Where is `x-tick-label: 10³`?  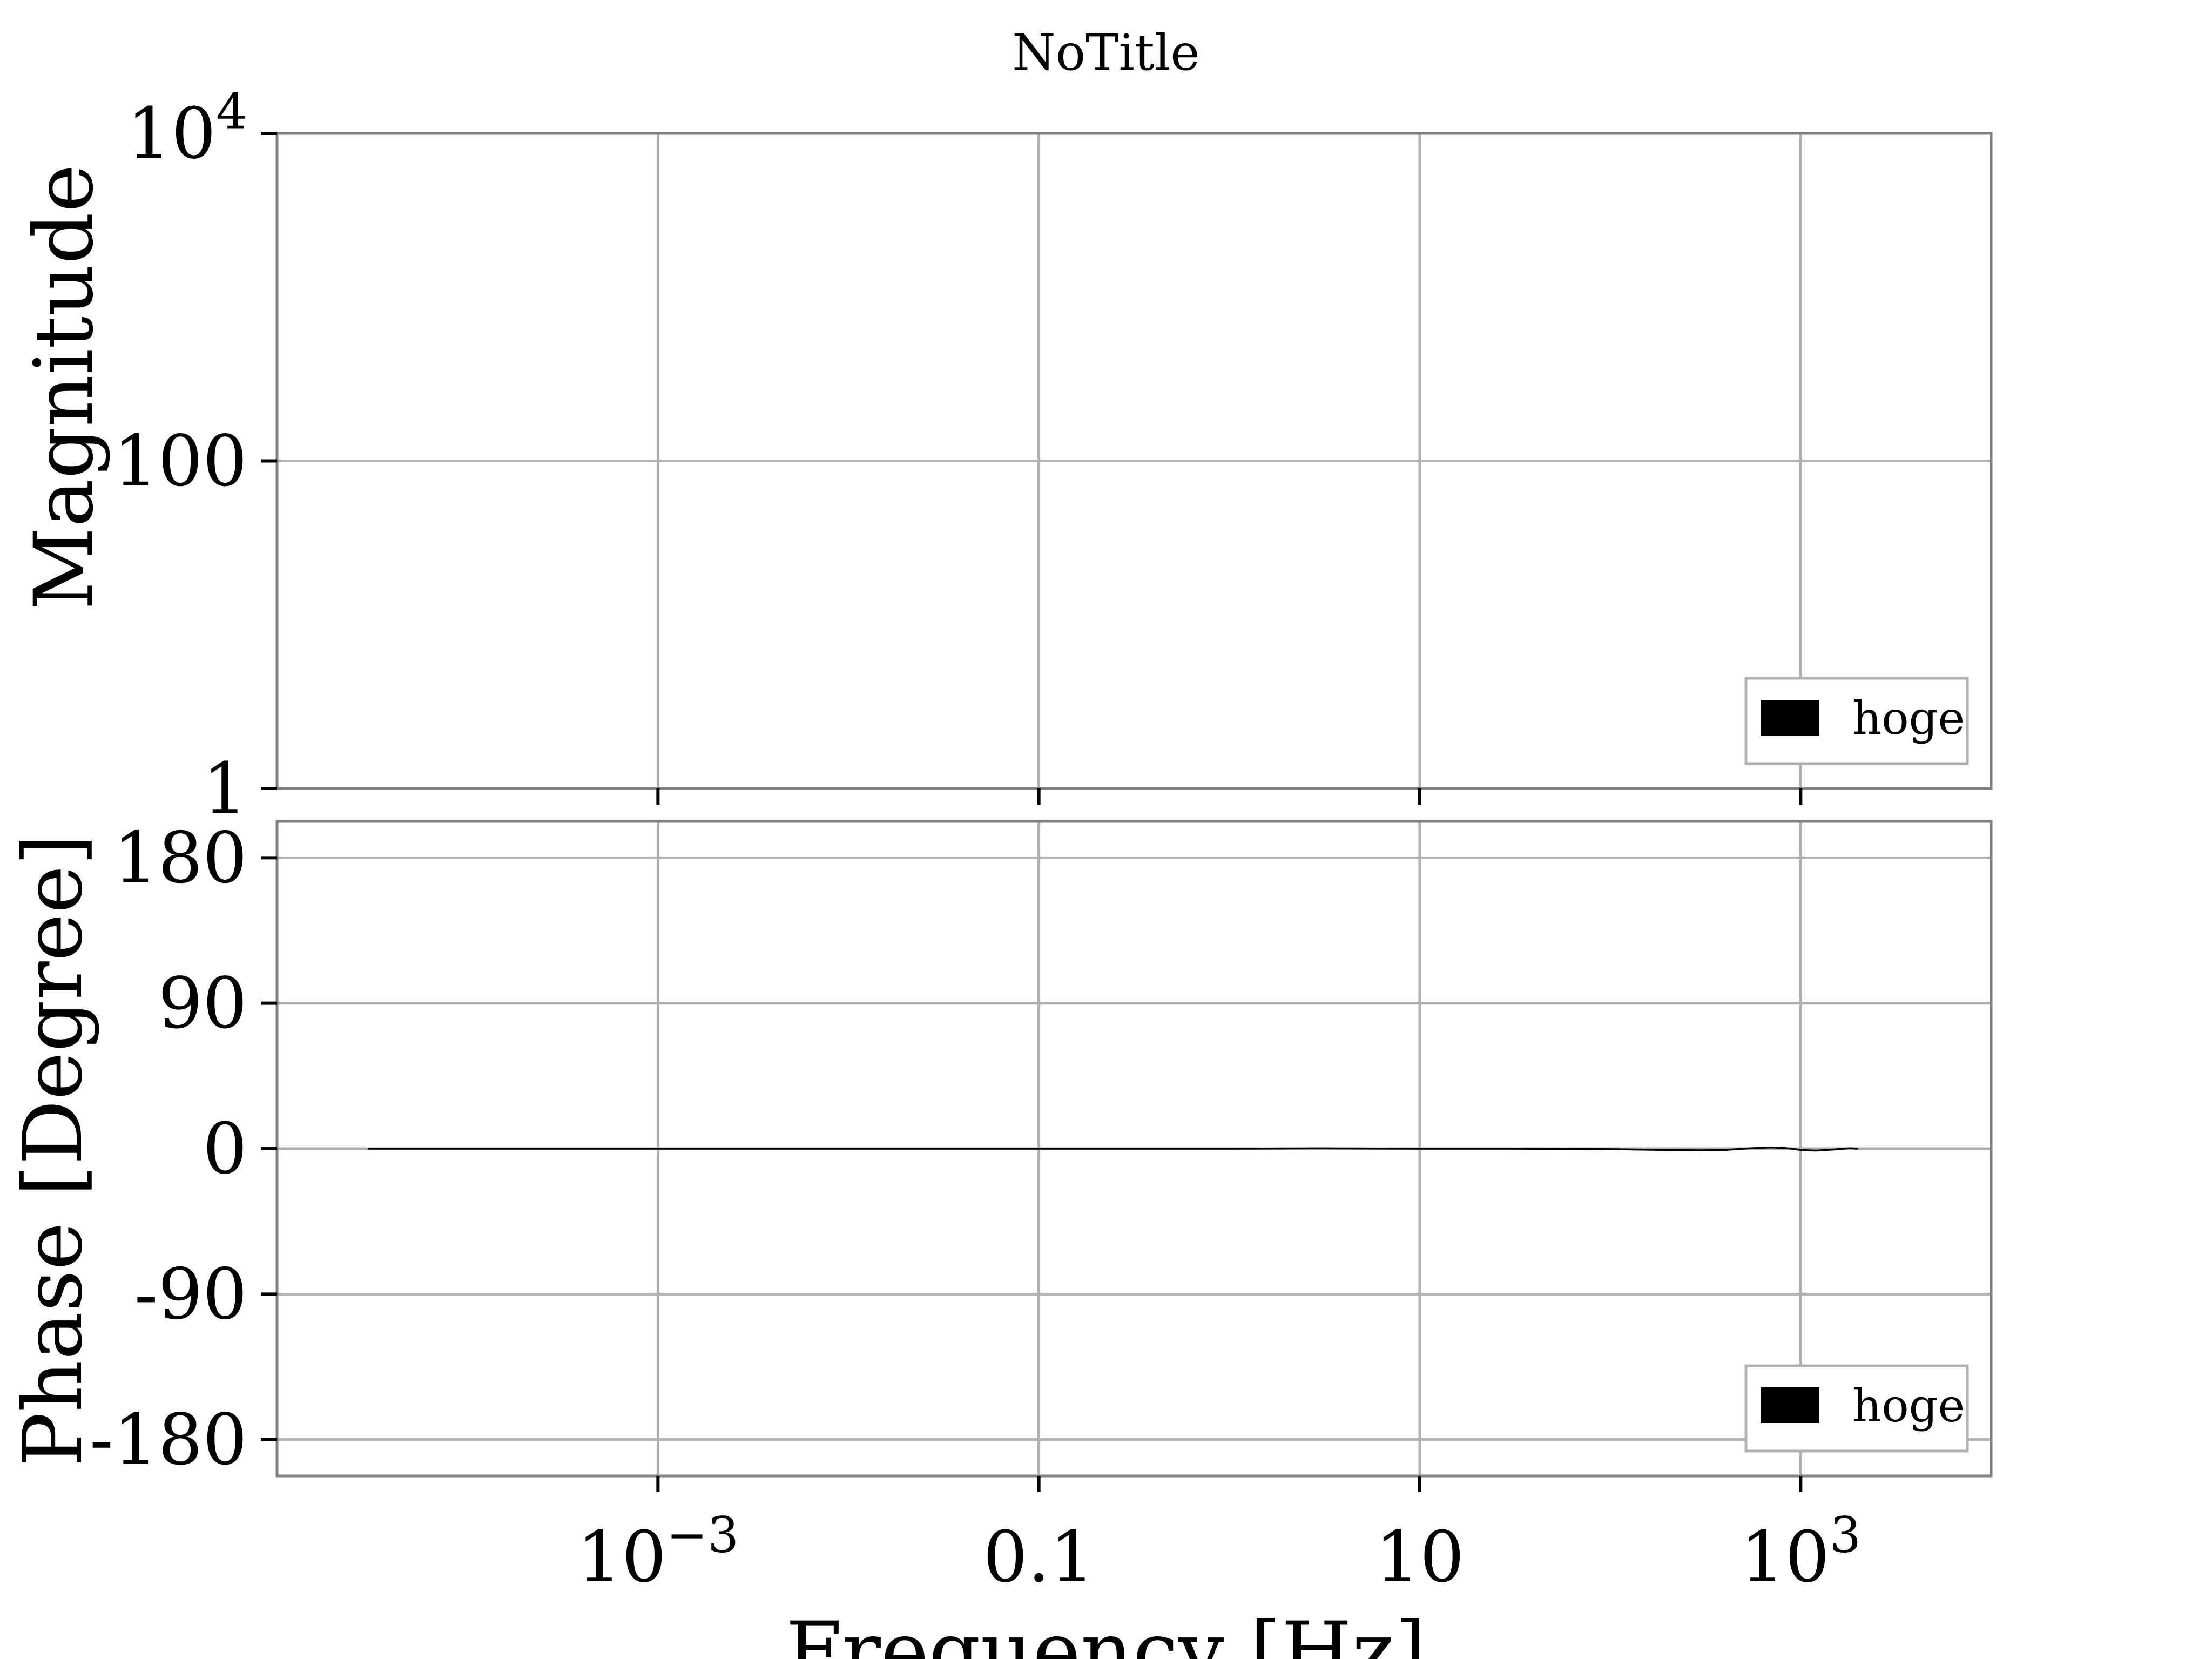 x-tick-label: 10³ is located at coordinates (1801, 1552).